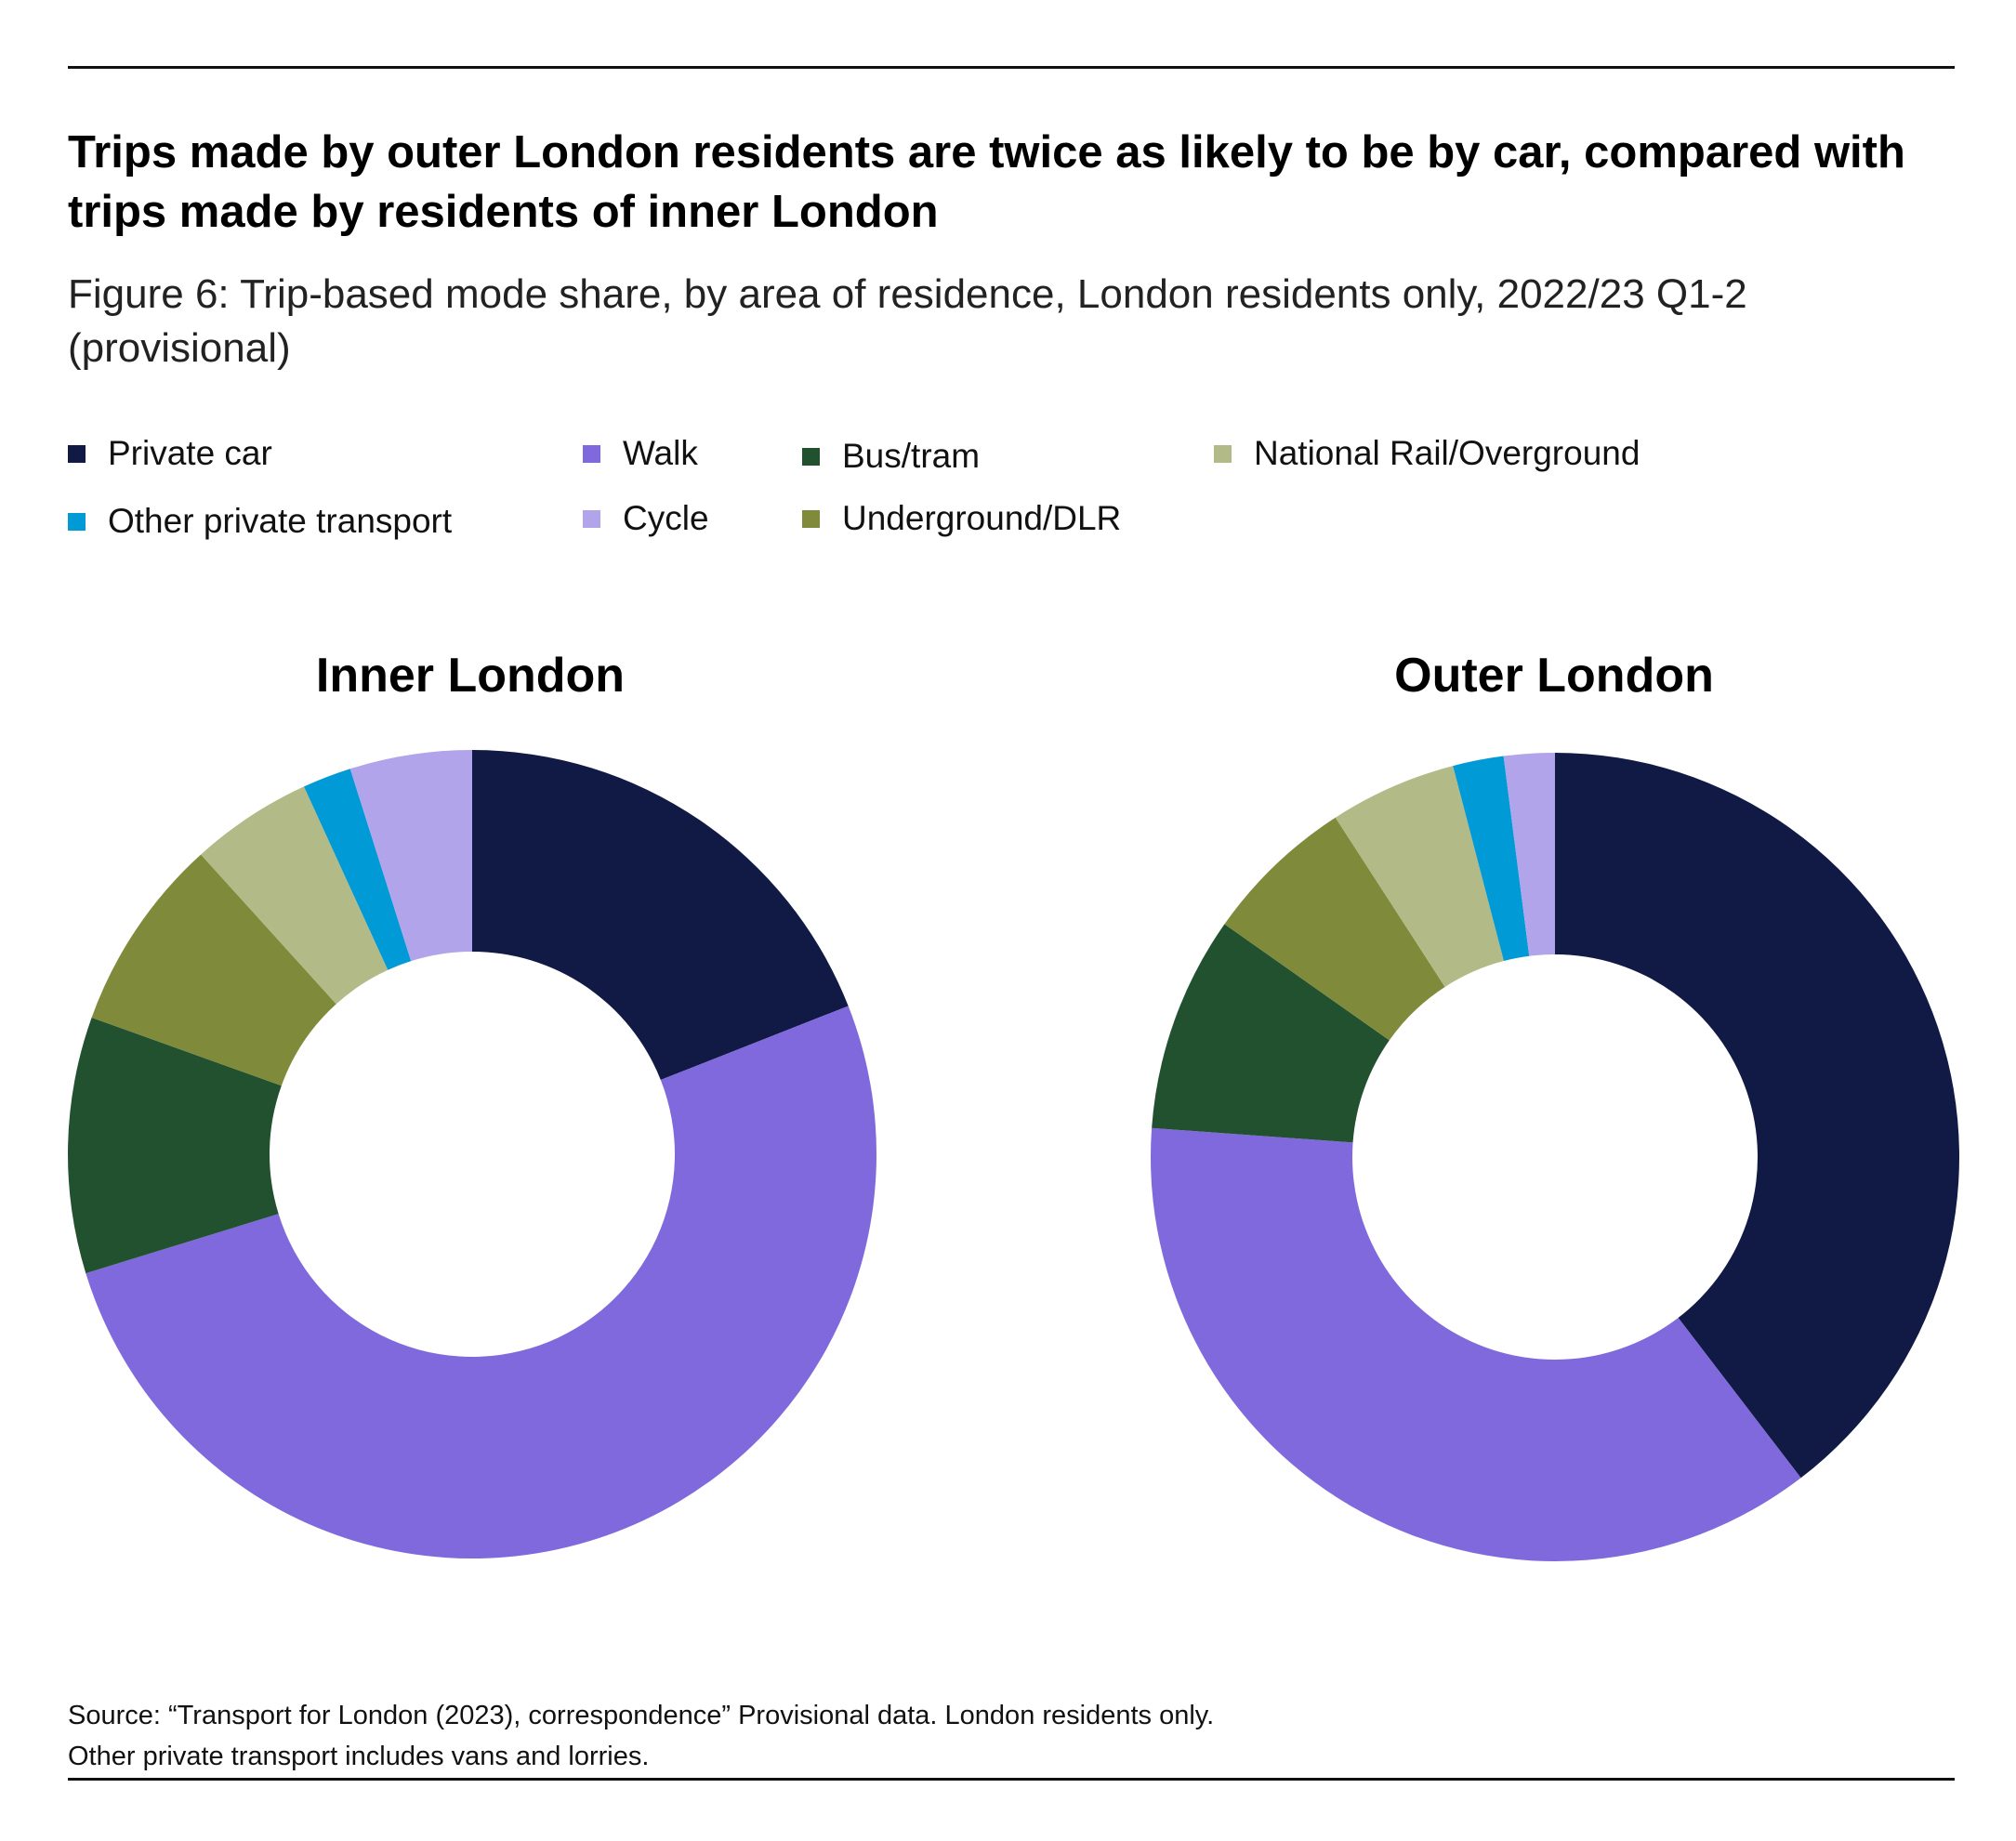 The height and width of the screenshot is (1841, 2016). Describe the element at coordinates (912, 456) in the screenshot. I see `legend-label: Bus/tram` at that location.